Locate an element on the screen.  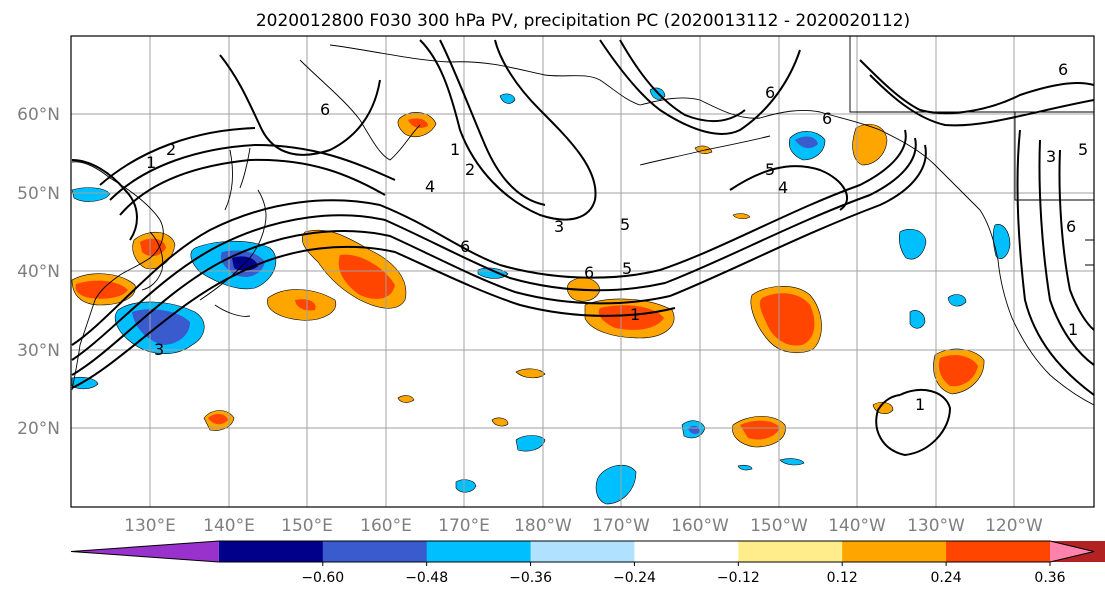
colorbar-tick-label: −0.12 is located at coordinates (738, 578).